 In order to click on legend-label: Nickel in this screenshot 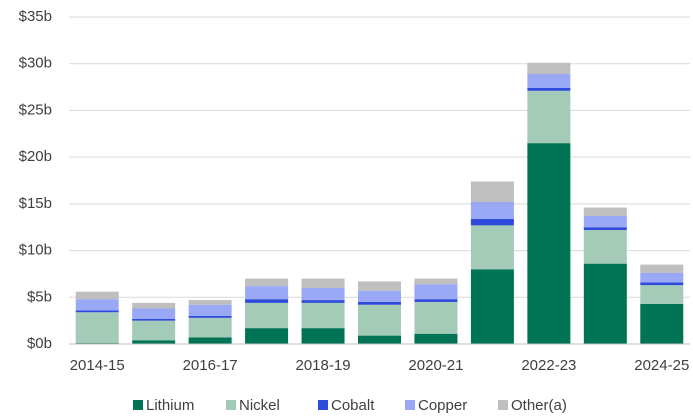, I will do `click(259, 405)`.